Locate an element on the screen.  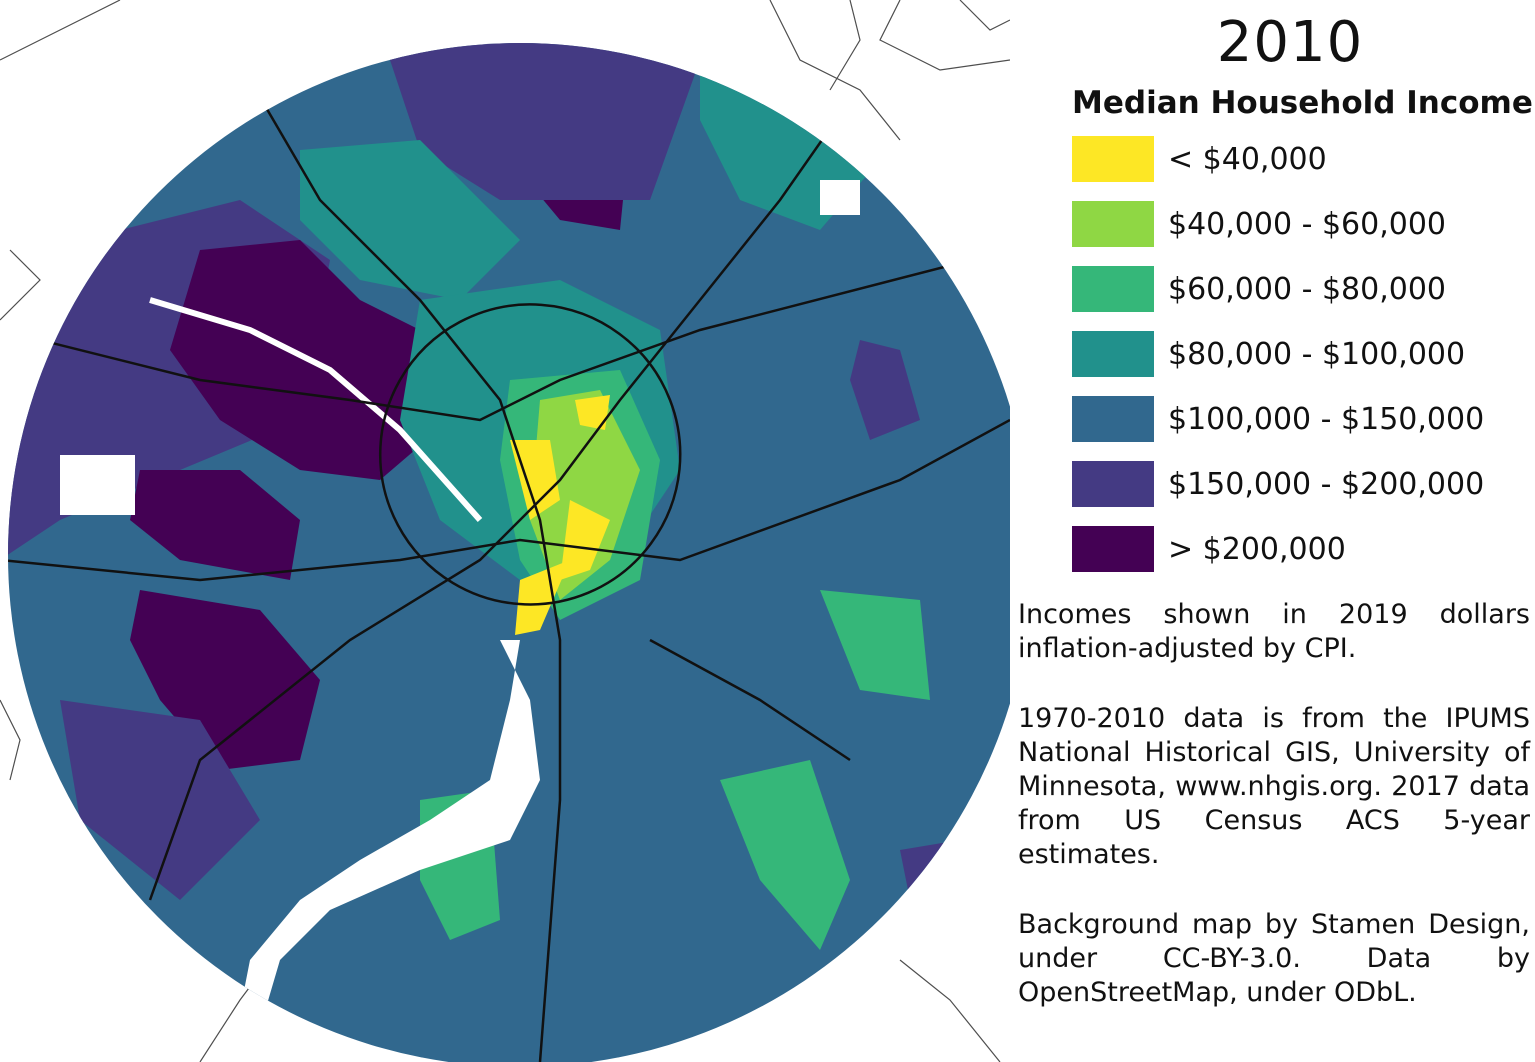
legend-item-under-40k: < $40,000 is located at coordinates (1199, 159).